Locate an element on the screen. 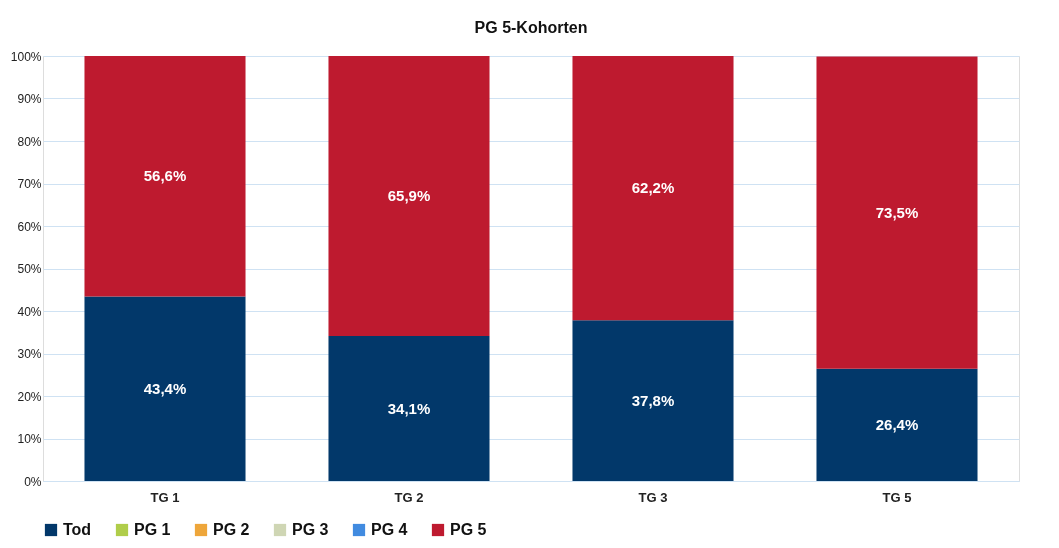  y-tick-label: 0% is located at coordinates (33, 481).